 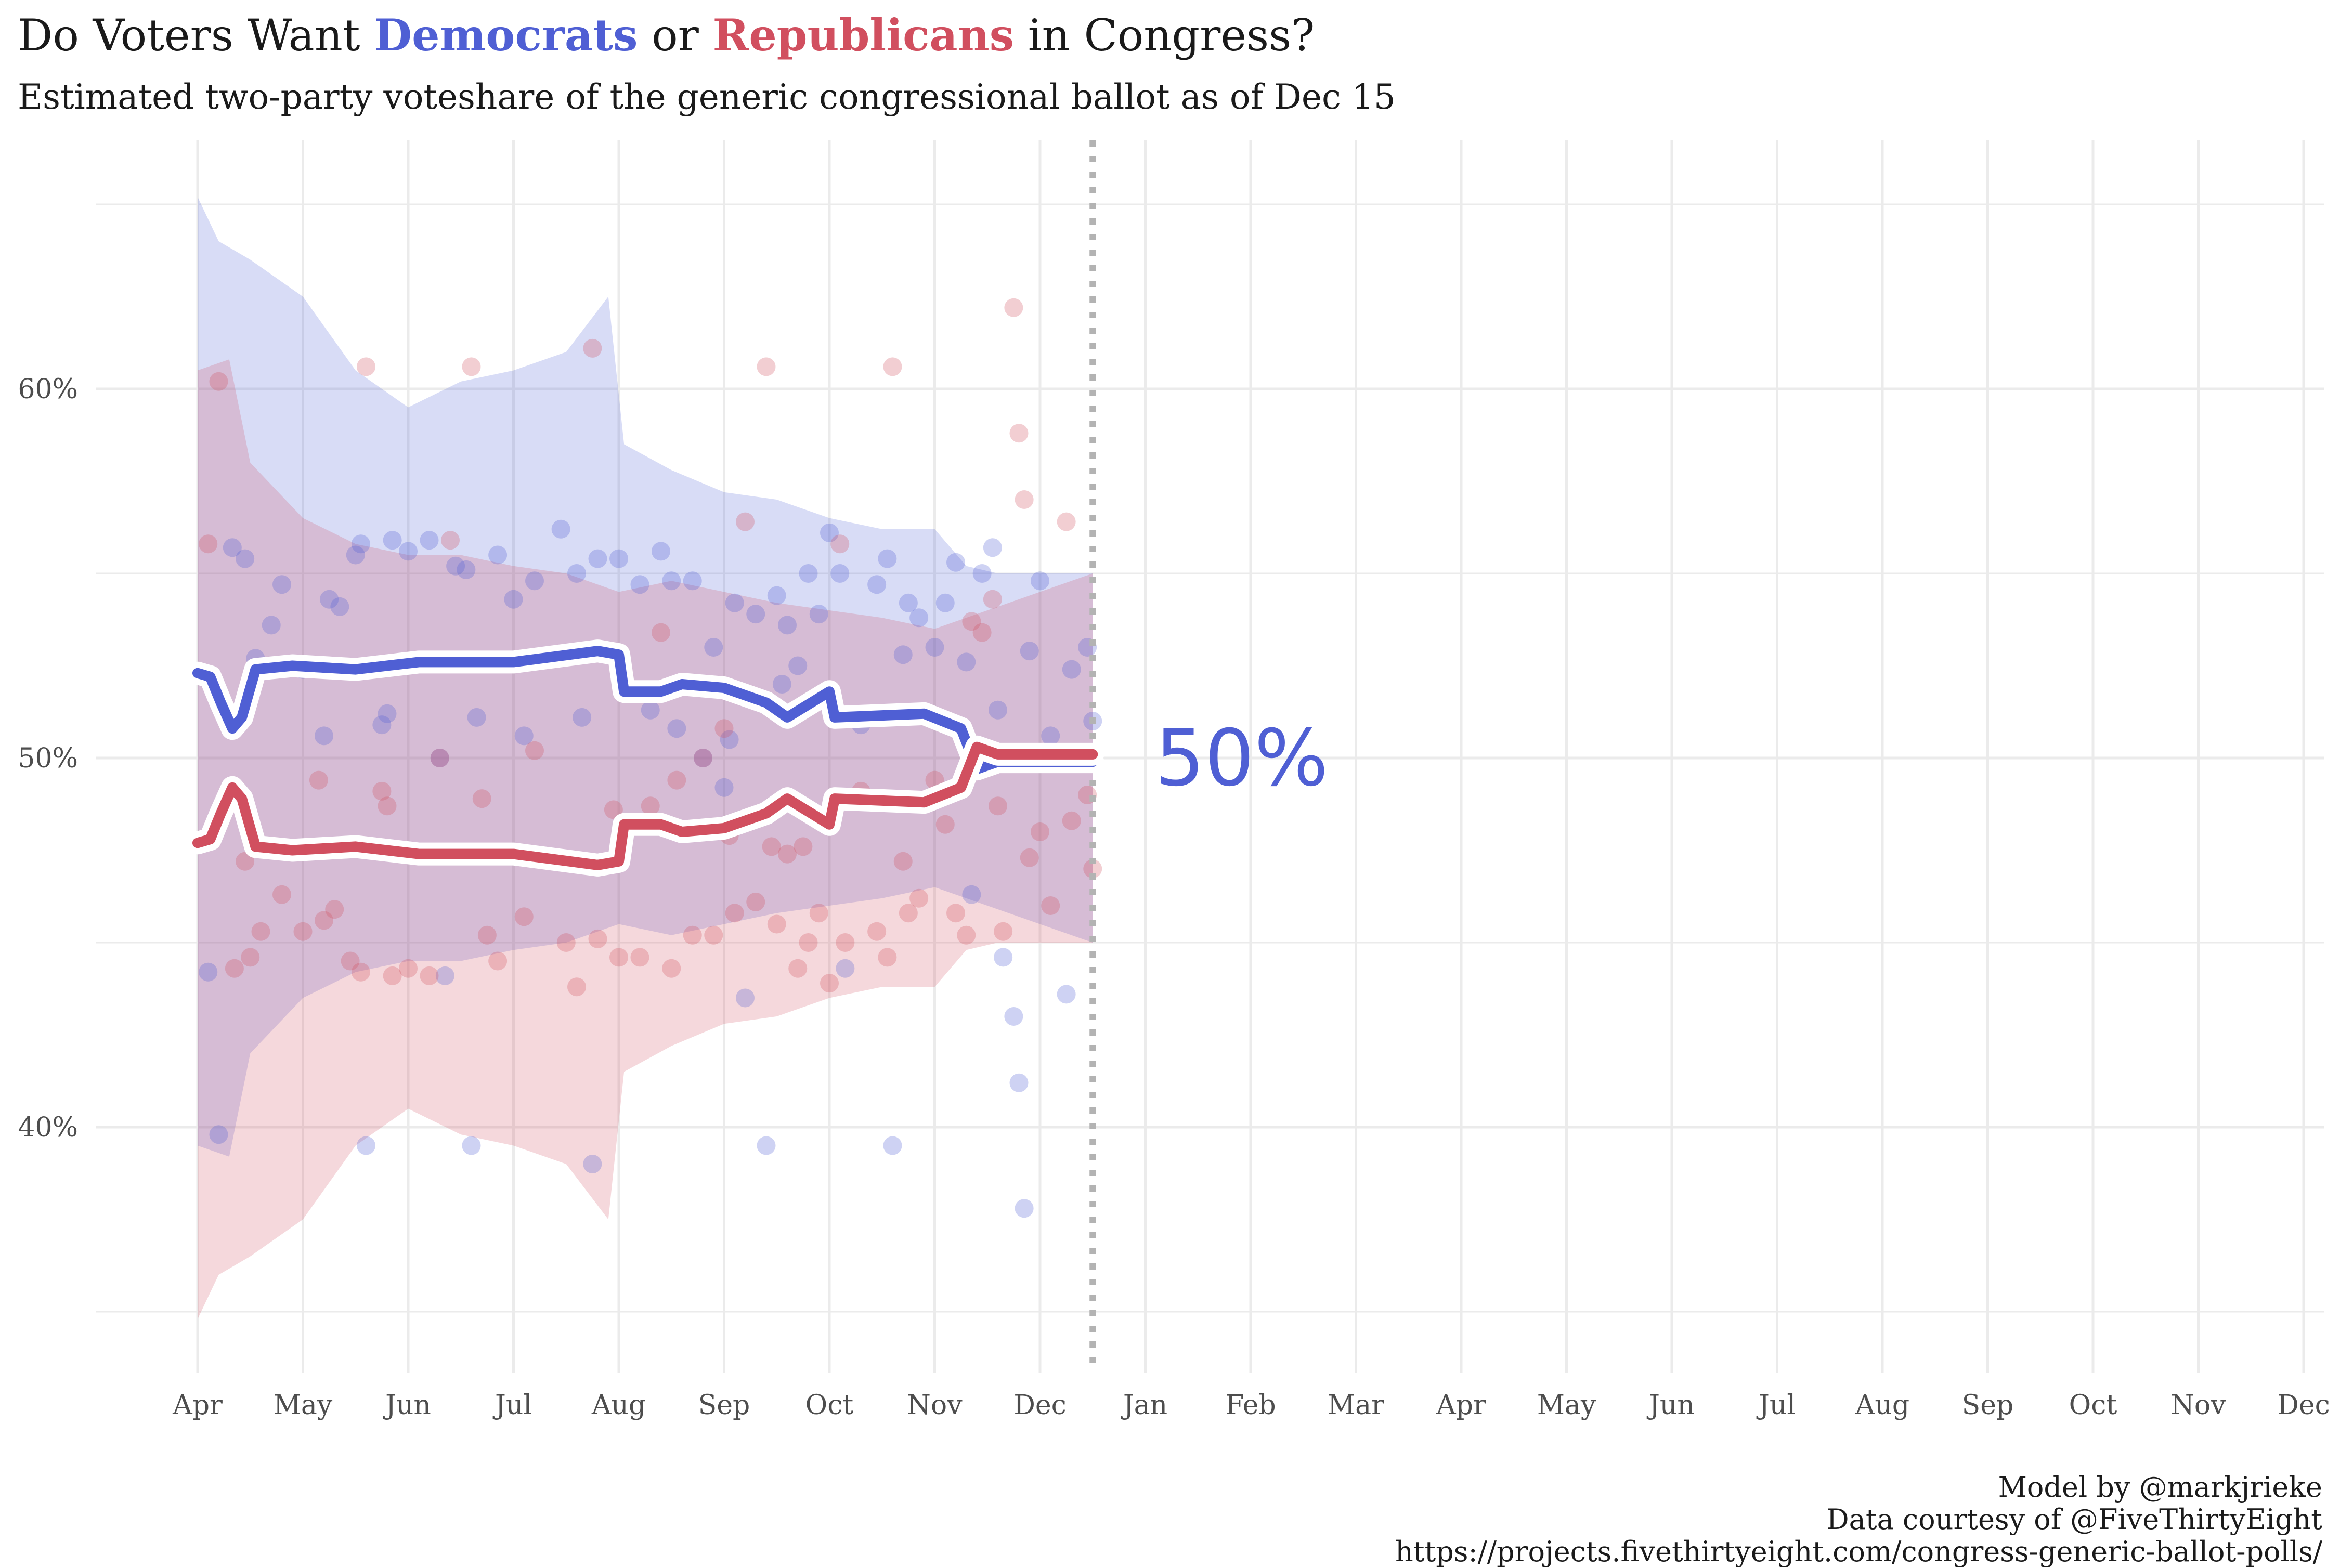 I want to click on y-tick-label: 40%, so click(x=48, y=1127).